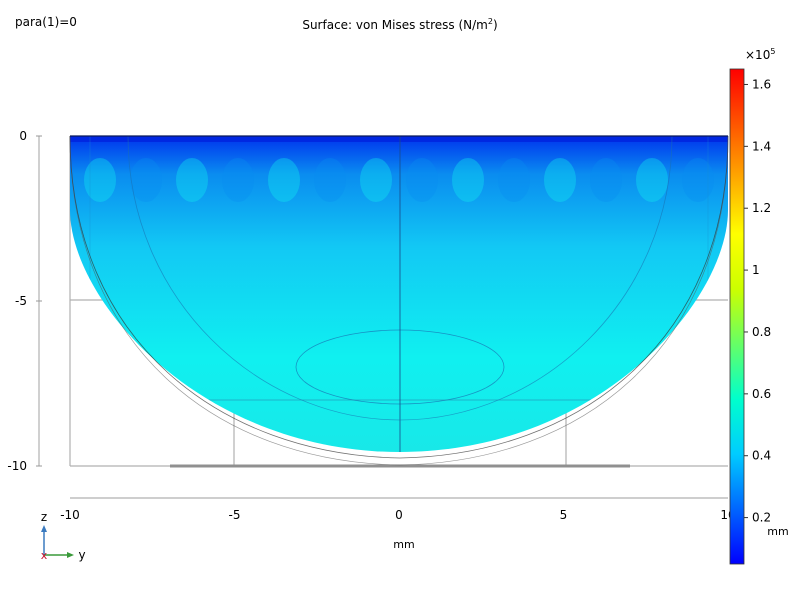 This screenshot has height=600, width=800. Describe the element at coordinates (490, 21) in the screenshot. I see `plot-title-exponent: 2` at that location.